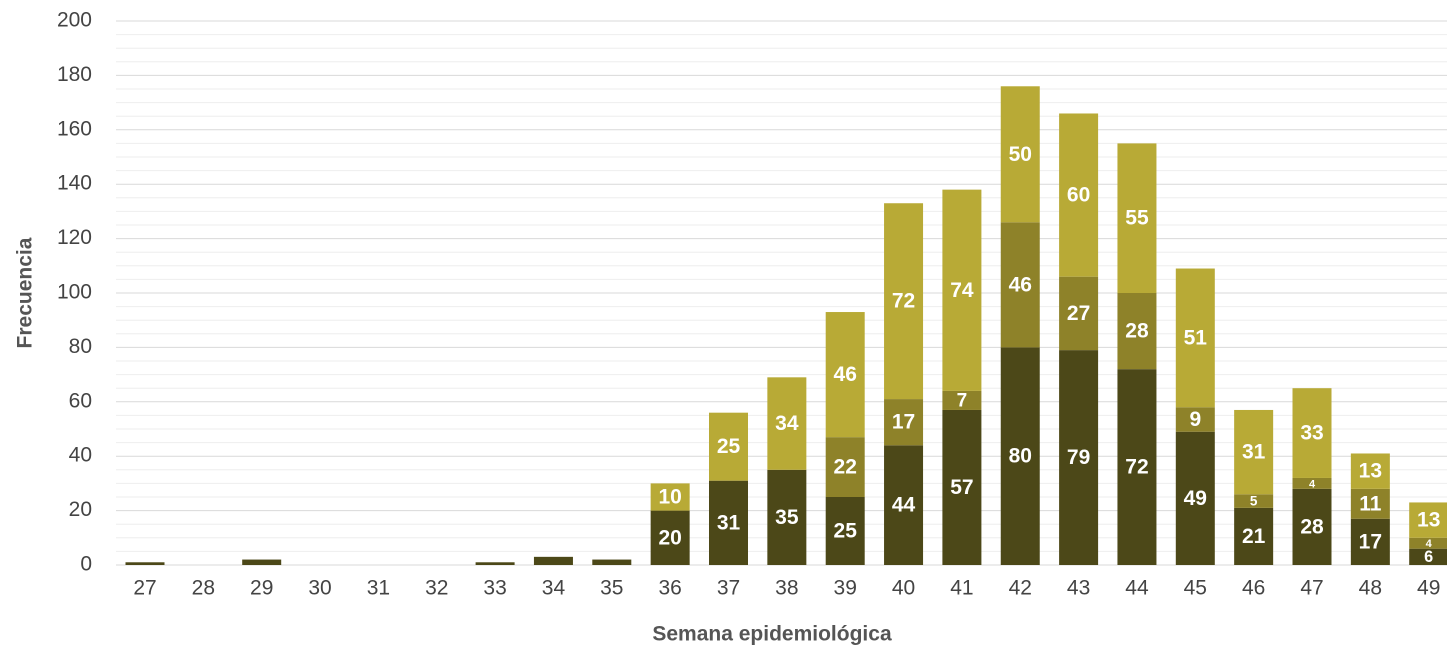 The image size is (1447, 650). I want to click on data-label: 21, so click(1254, 536).